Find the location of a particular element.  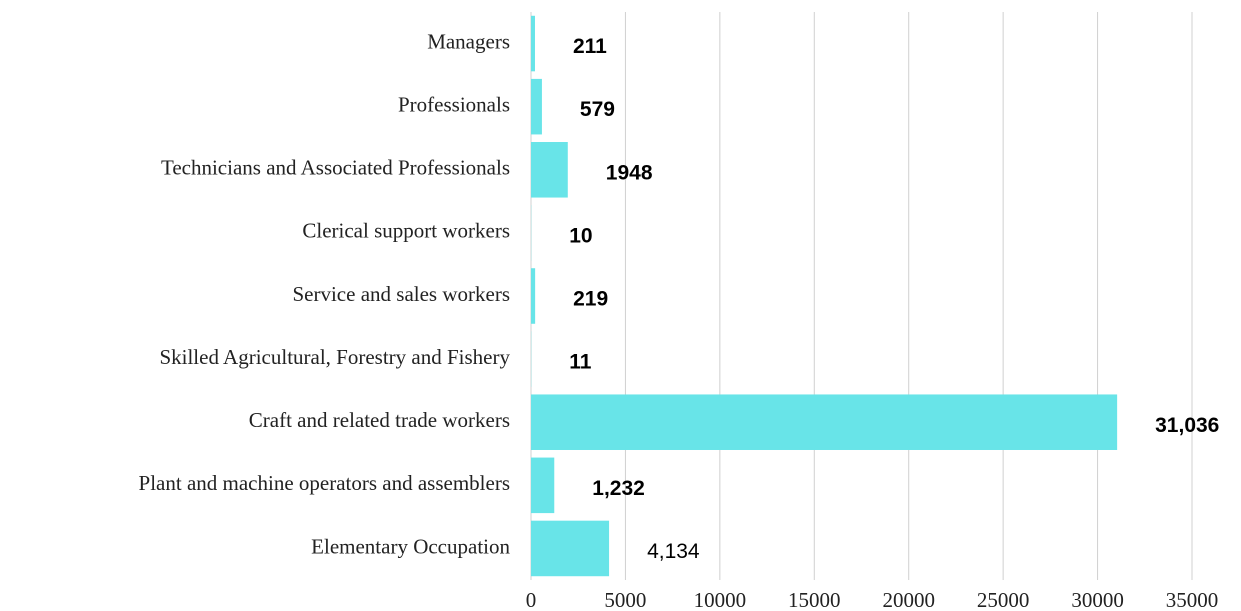

category-label: Elementary Occupation is located at coordinates (410, 546).